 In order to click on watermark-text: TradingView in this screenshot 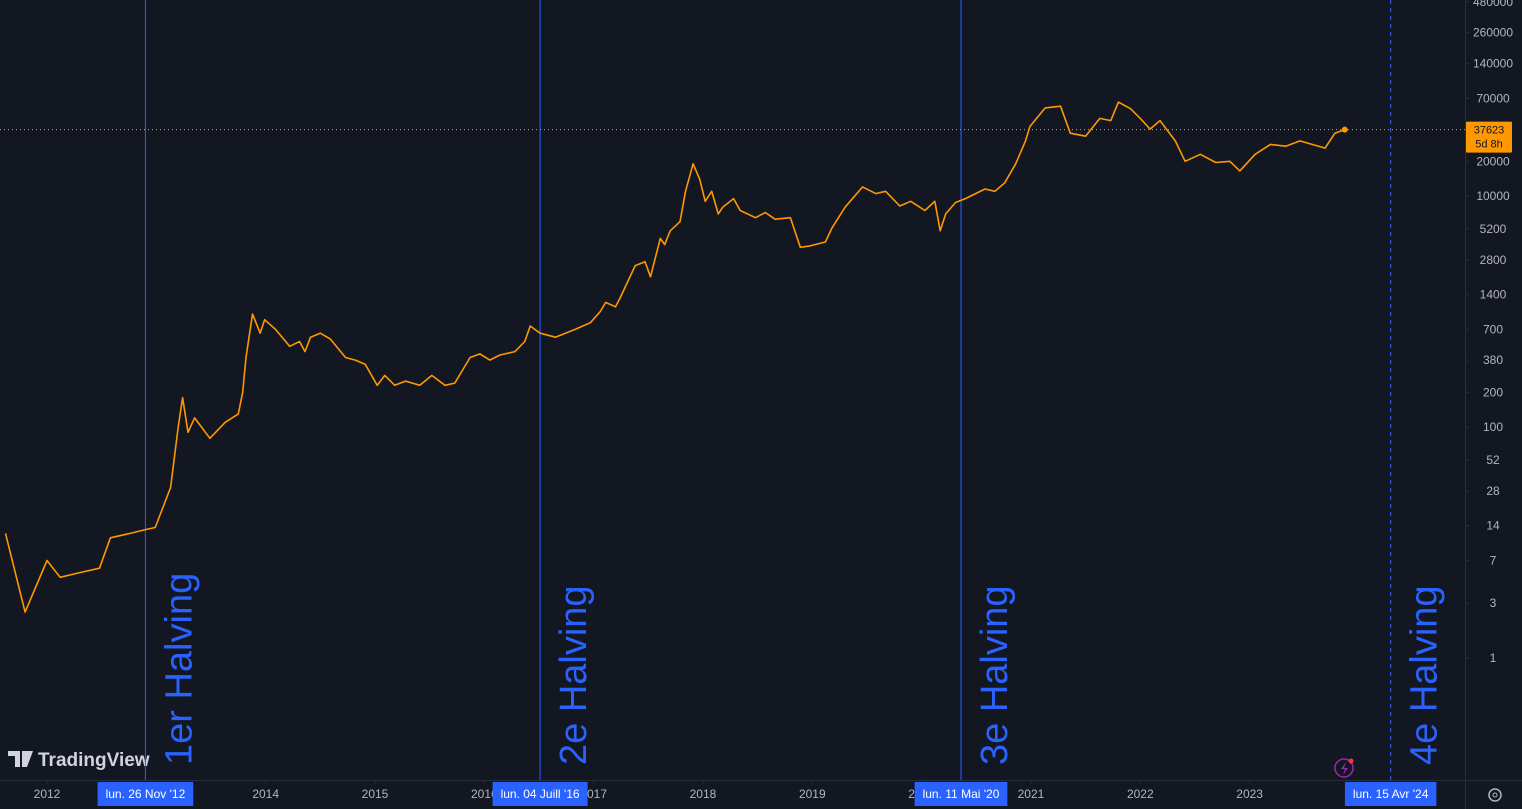, I will do `click(94, 760)`.